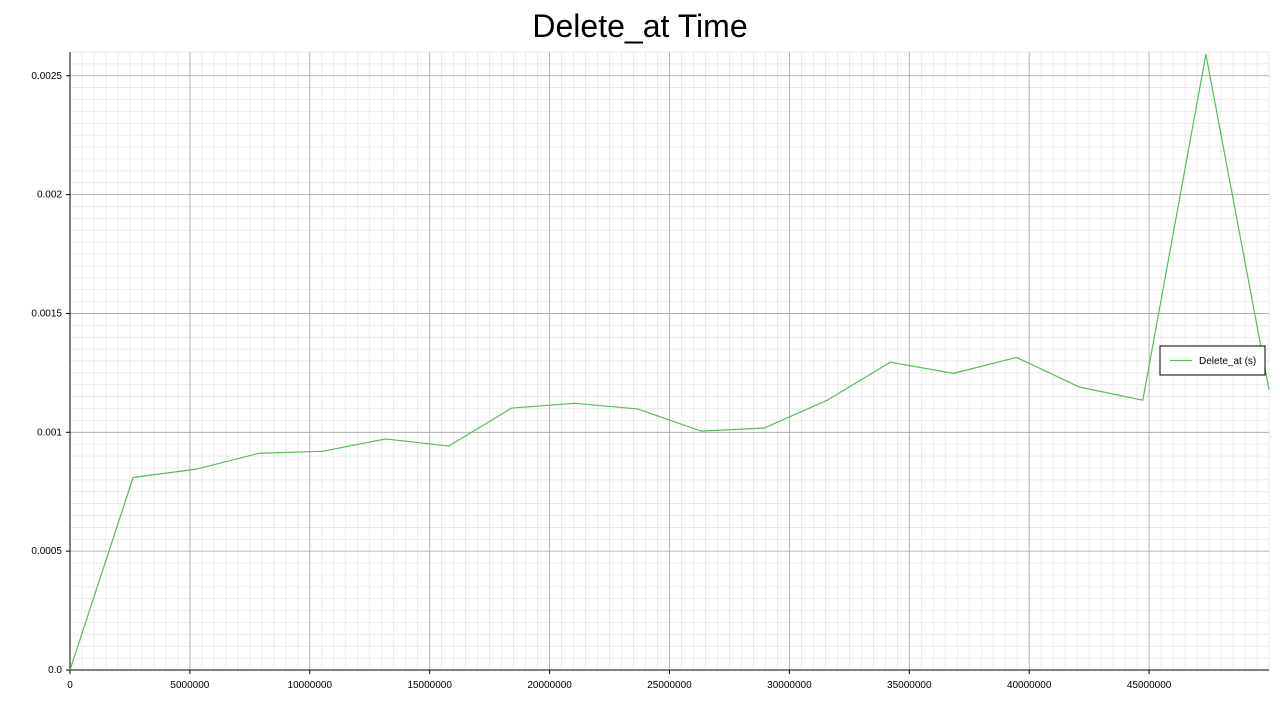 This screenshot has width=1280, height=720. What do you see at coordinates (789, 685) in the screenshot?
I see `x-tick-label: 30000000` at bounding box center [789, 685].